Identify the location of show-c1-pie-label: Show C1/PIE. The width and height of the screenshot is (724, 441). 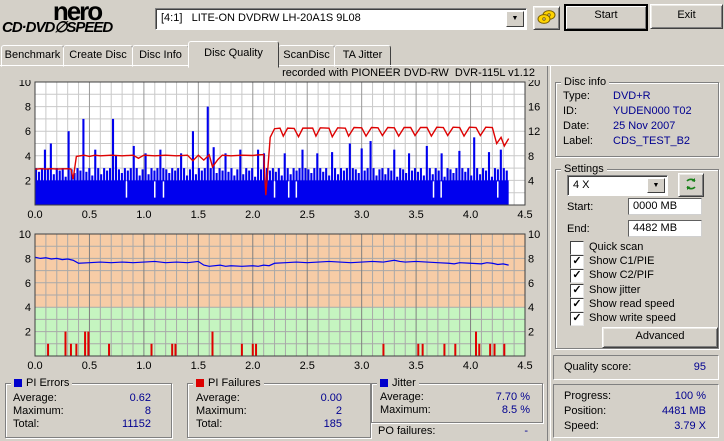
(622, 261).